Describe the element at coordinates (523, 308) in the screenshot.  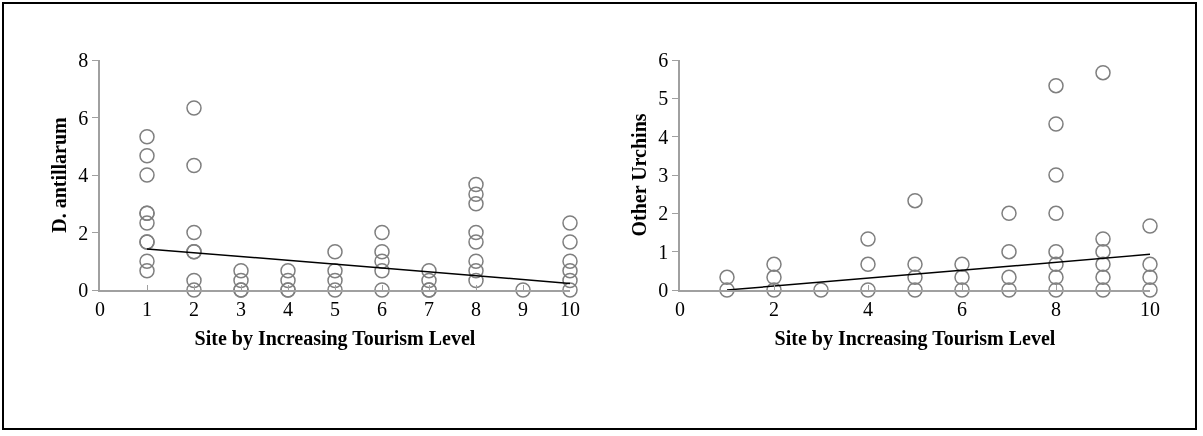
I see `x-tick-label: 9` at that location.